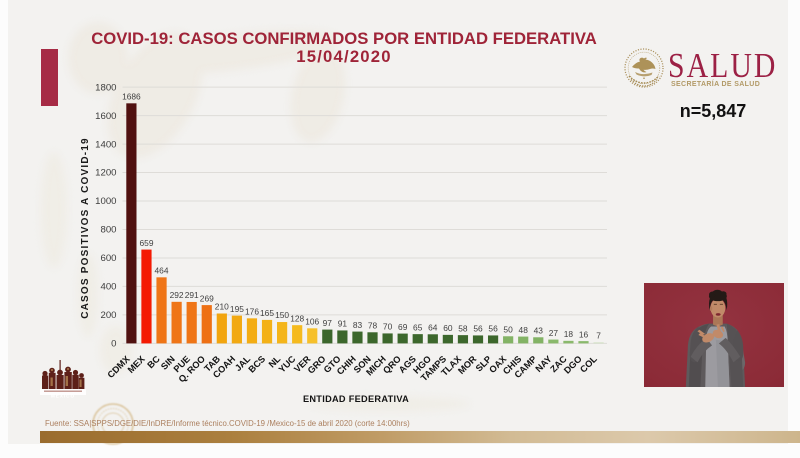  What do you see at coordinates (358, 325) in the screenshot?
I see `svg-text: 83` at bounding box center [358, 325].